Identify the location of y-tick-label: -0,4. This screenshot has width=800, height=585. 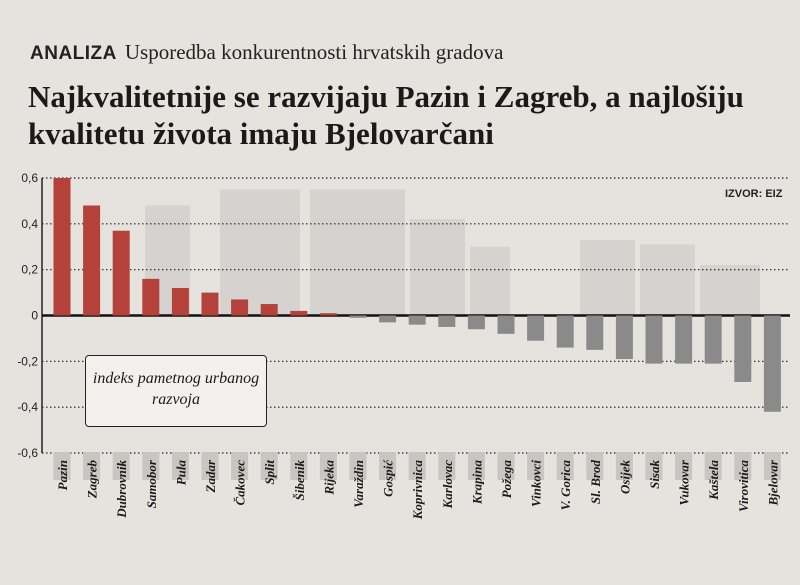
(27, 407).